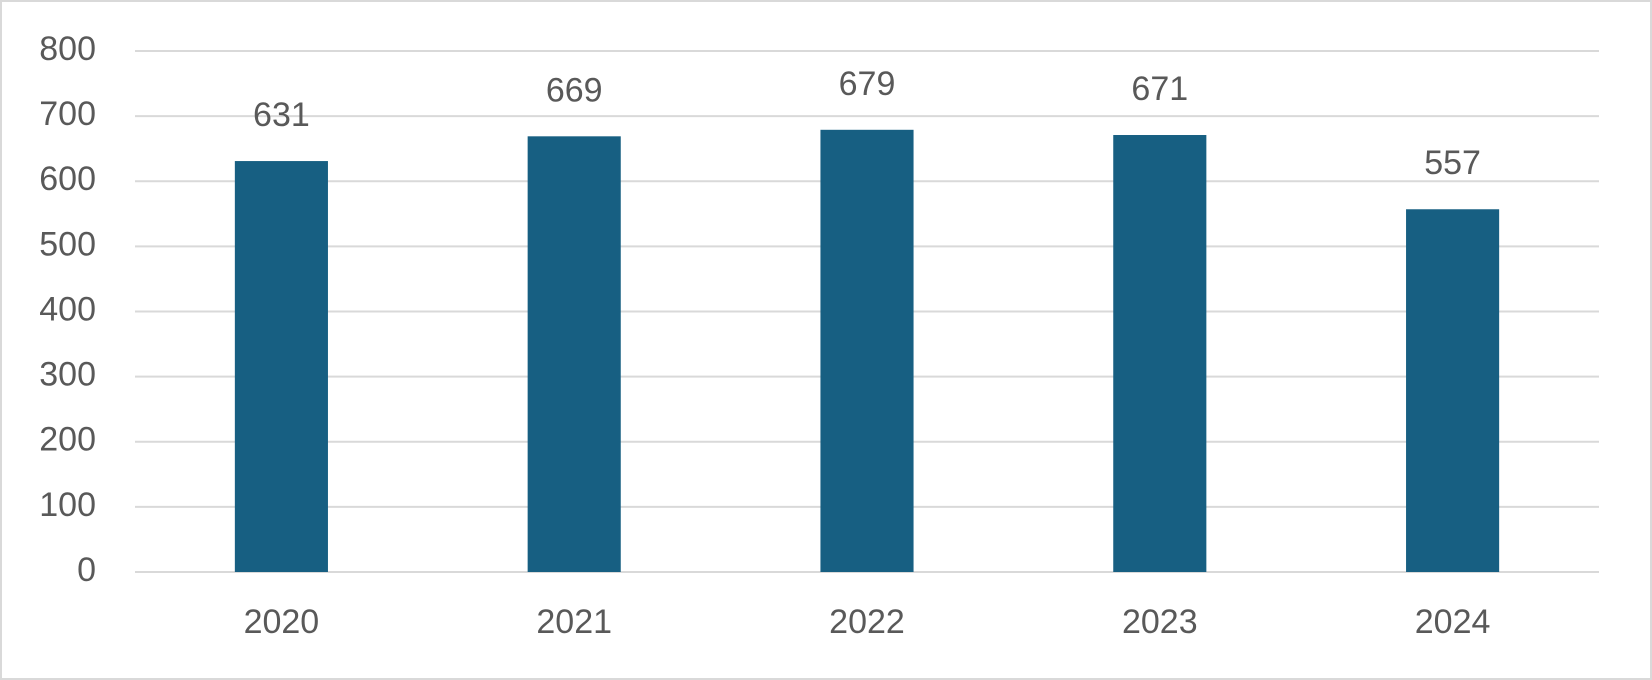 The width and height of the screenshot is (1652, 680). What do you see at coordinates (1160, 622) in the screenshot?
I see `x-tick-label: 2023` at bounding box center [1160, 622].